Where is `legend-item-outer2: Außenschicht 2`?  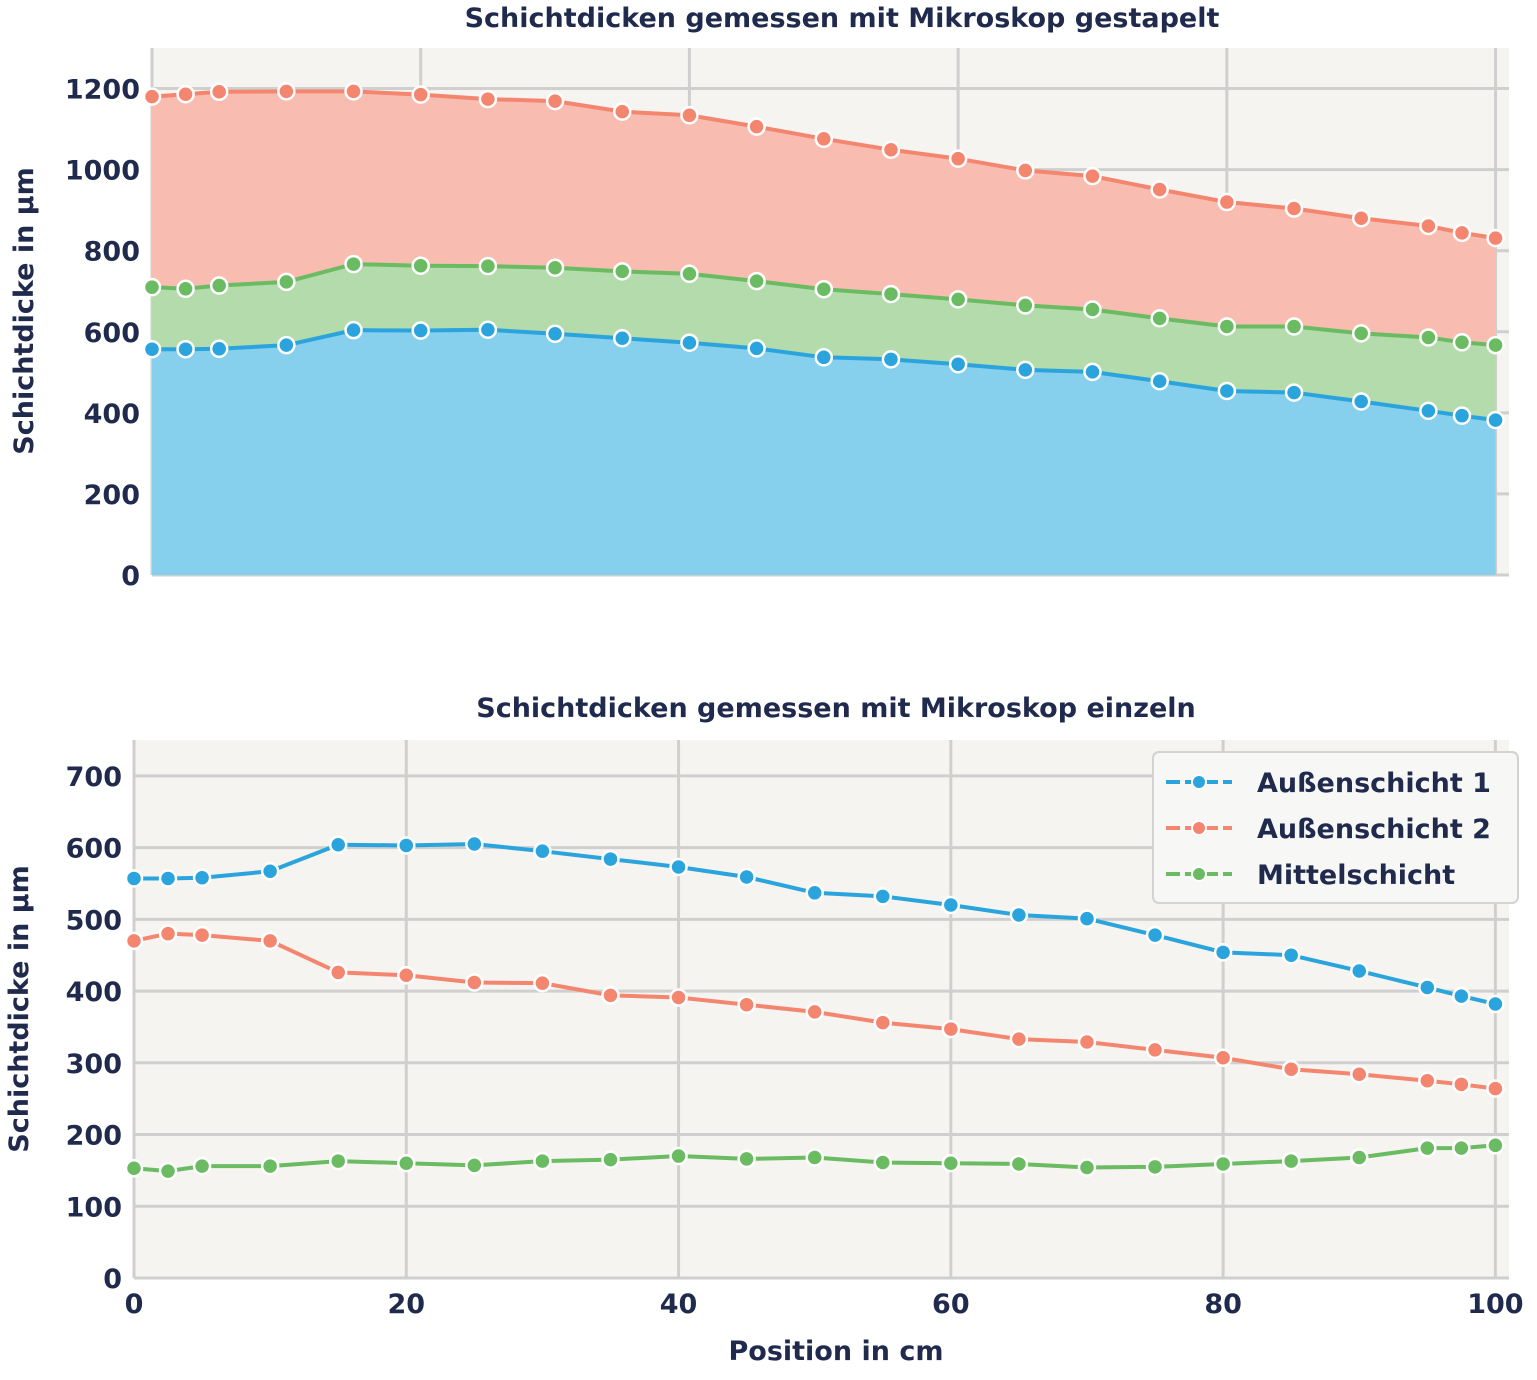 legend-item-outer2: Außenschicht 2 is located at coordinates (1328, 829).